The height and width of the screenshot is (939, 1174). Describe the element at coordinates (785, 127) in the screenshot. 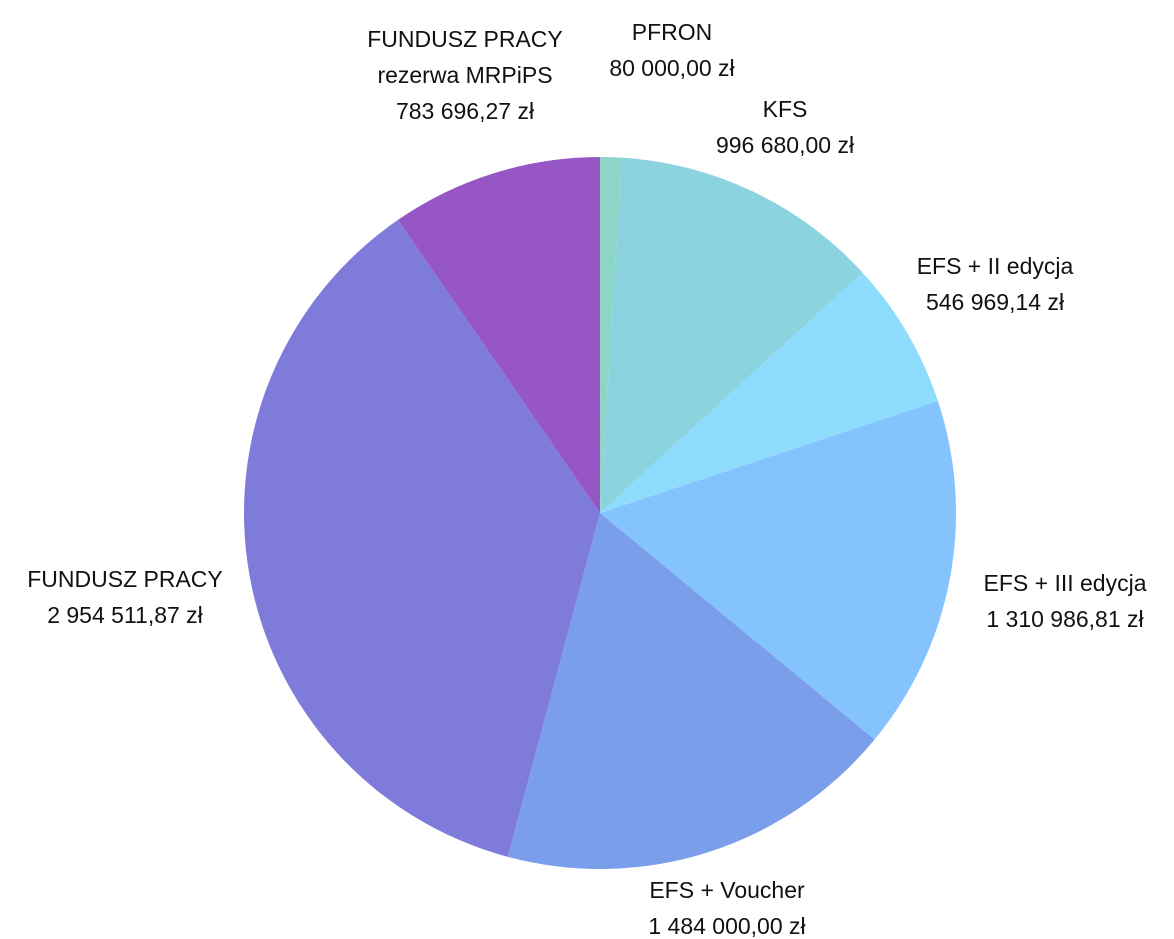

I see `slice-label: KFS 996 680,00 zł` at that location.